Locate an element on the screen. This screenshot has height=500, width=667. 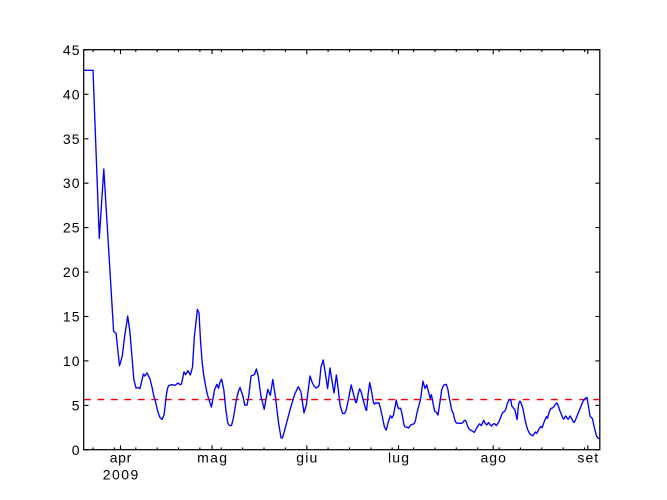
svg-text: 2009 is located at coordinates (121, 475).